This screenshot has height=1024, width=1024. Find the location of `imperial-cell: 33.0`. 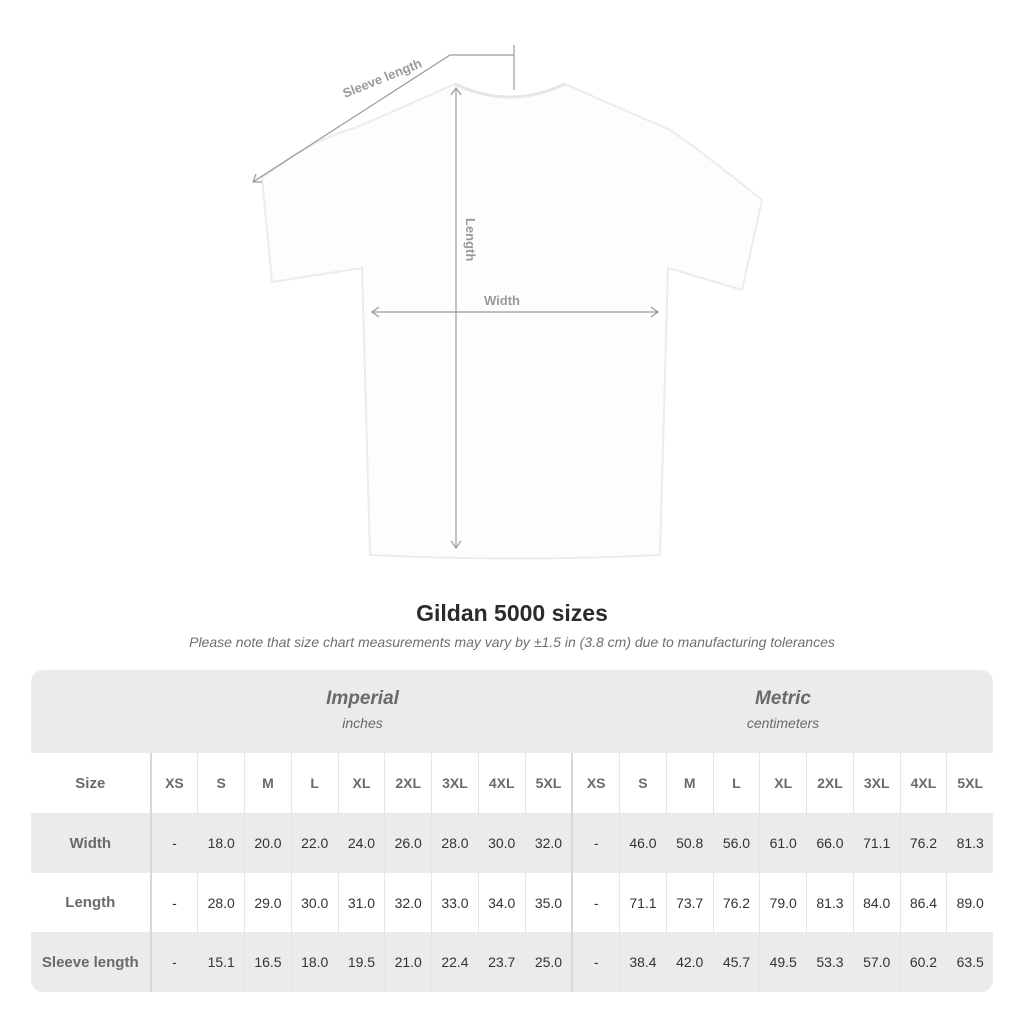

imperial-cell: 33.0 is located at coordinates (454, 902).